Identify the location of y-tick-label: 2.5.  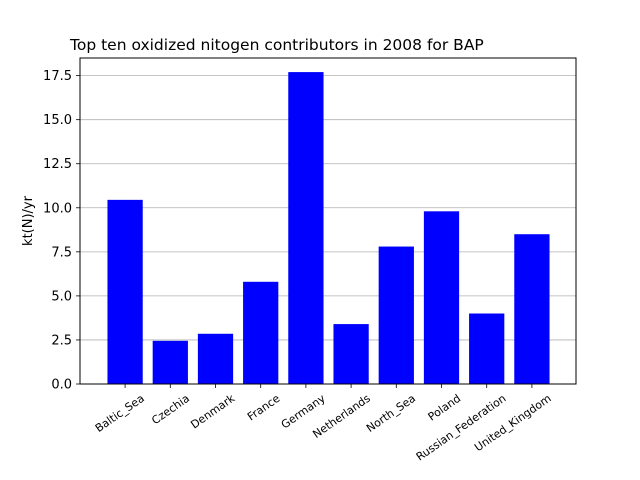
(61, 340).